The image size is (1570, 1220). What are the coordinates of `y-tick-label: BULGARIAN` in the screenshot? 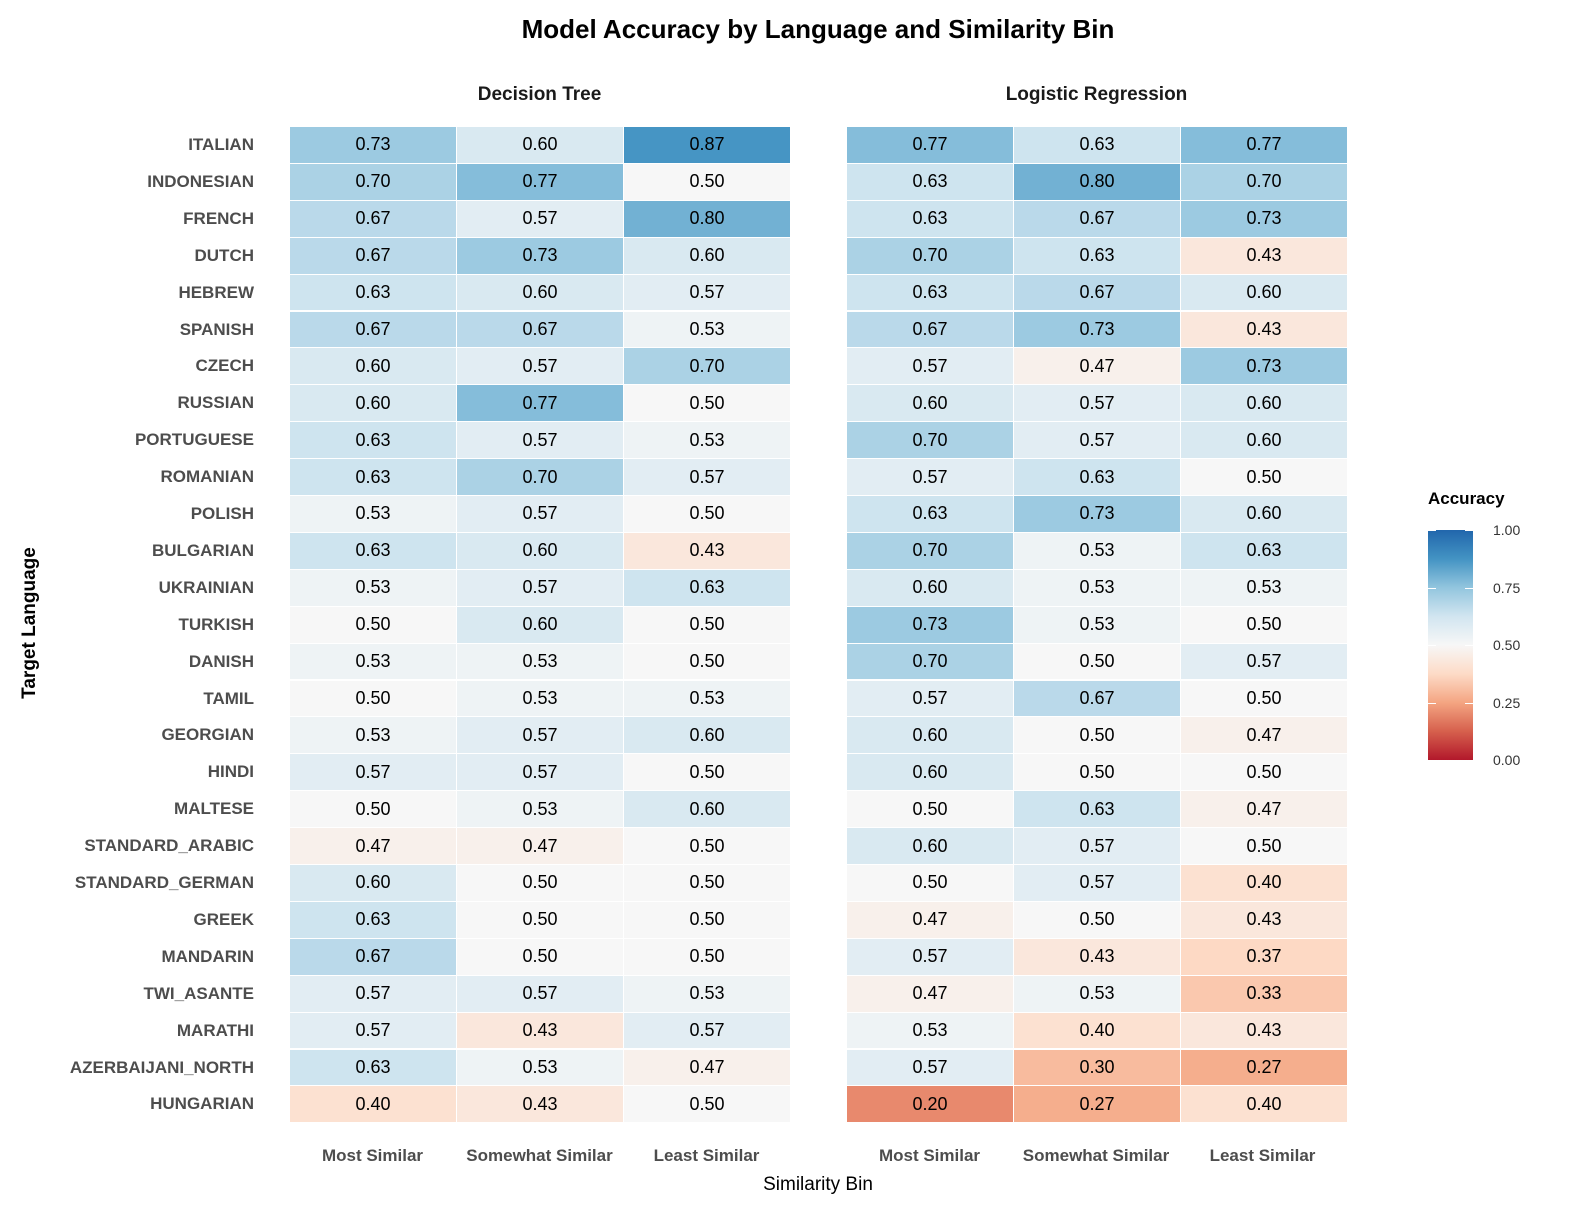 It's located at (203, 550).